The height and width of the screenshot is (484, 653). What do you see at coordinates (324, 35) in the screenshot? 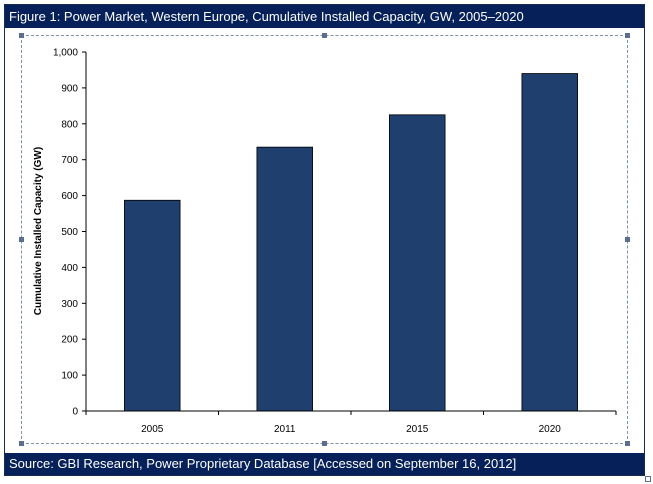
I see `resize-handle-top-center` at bounding box center [324, 35].